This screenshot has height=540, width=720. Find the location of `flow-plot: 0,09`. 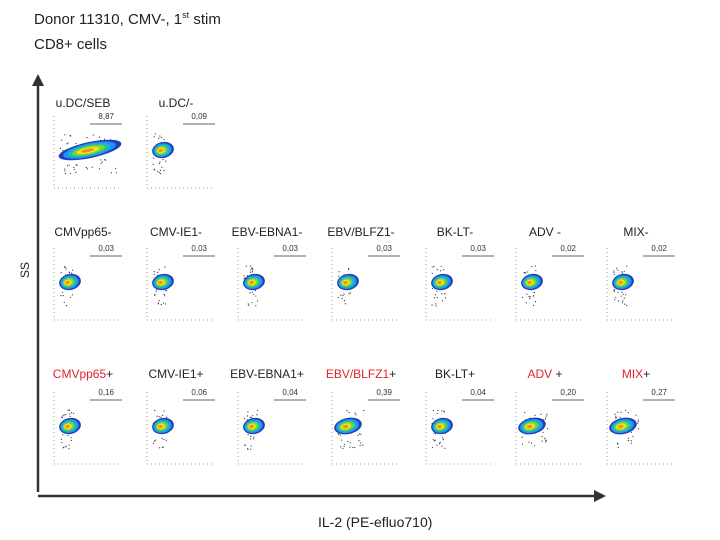

flow-plot: 0,09 is located at coordinates (179, 151).